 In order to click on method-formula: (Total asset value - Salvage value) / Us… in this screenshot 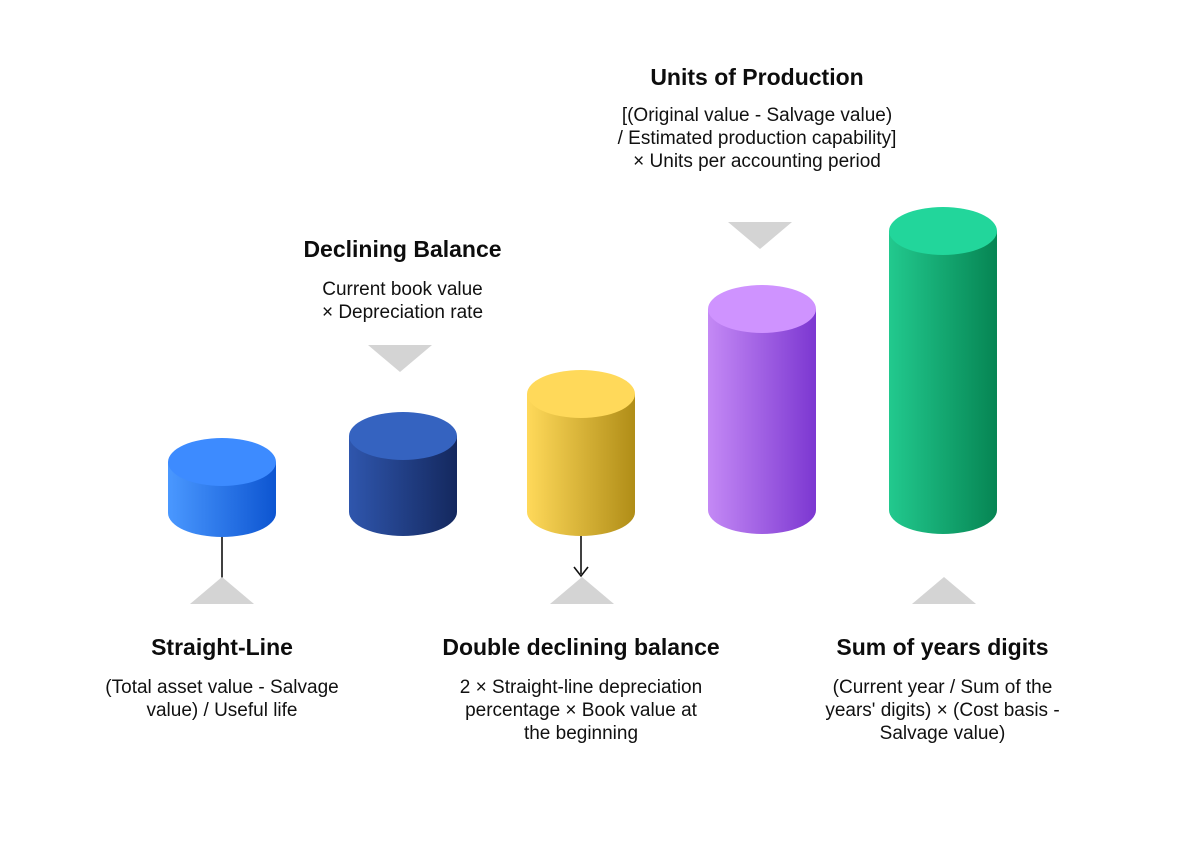, I will do `click(222, 698)`.